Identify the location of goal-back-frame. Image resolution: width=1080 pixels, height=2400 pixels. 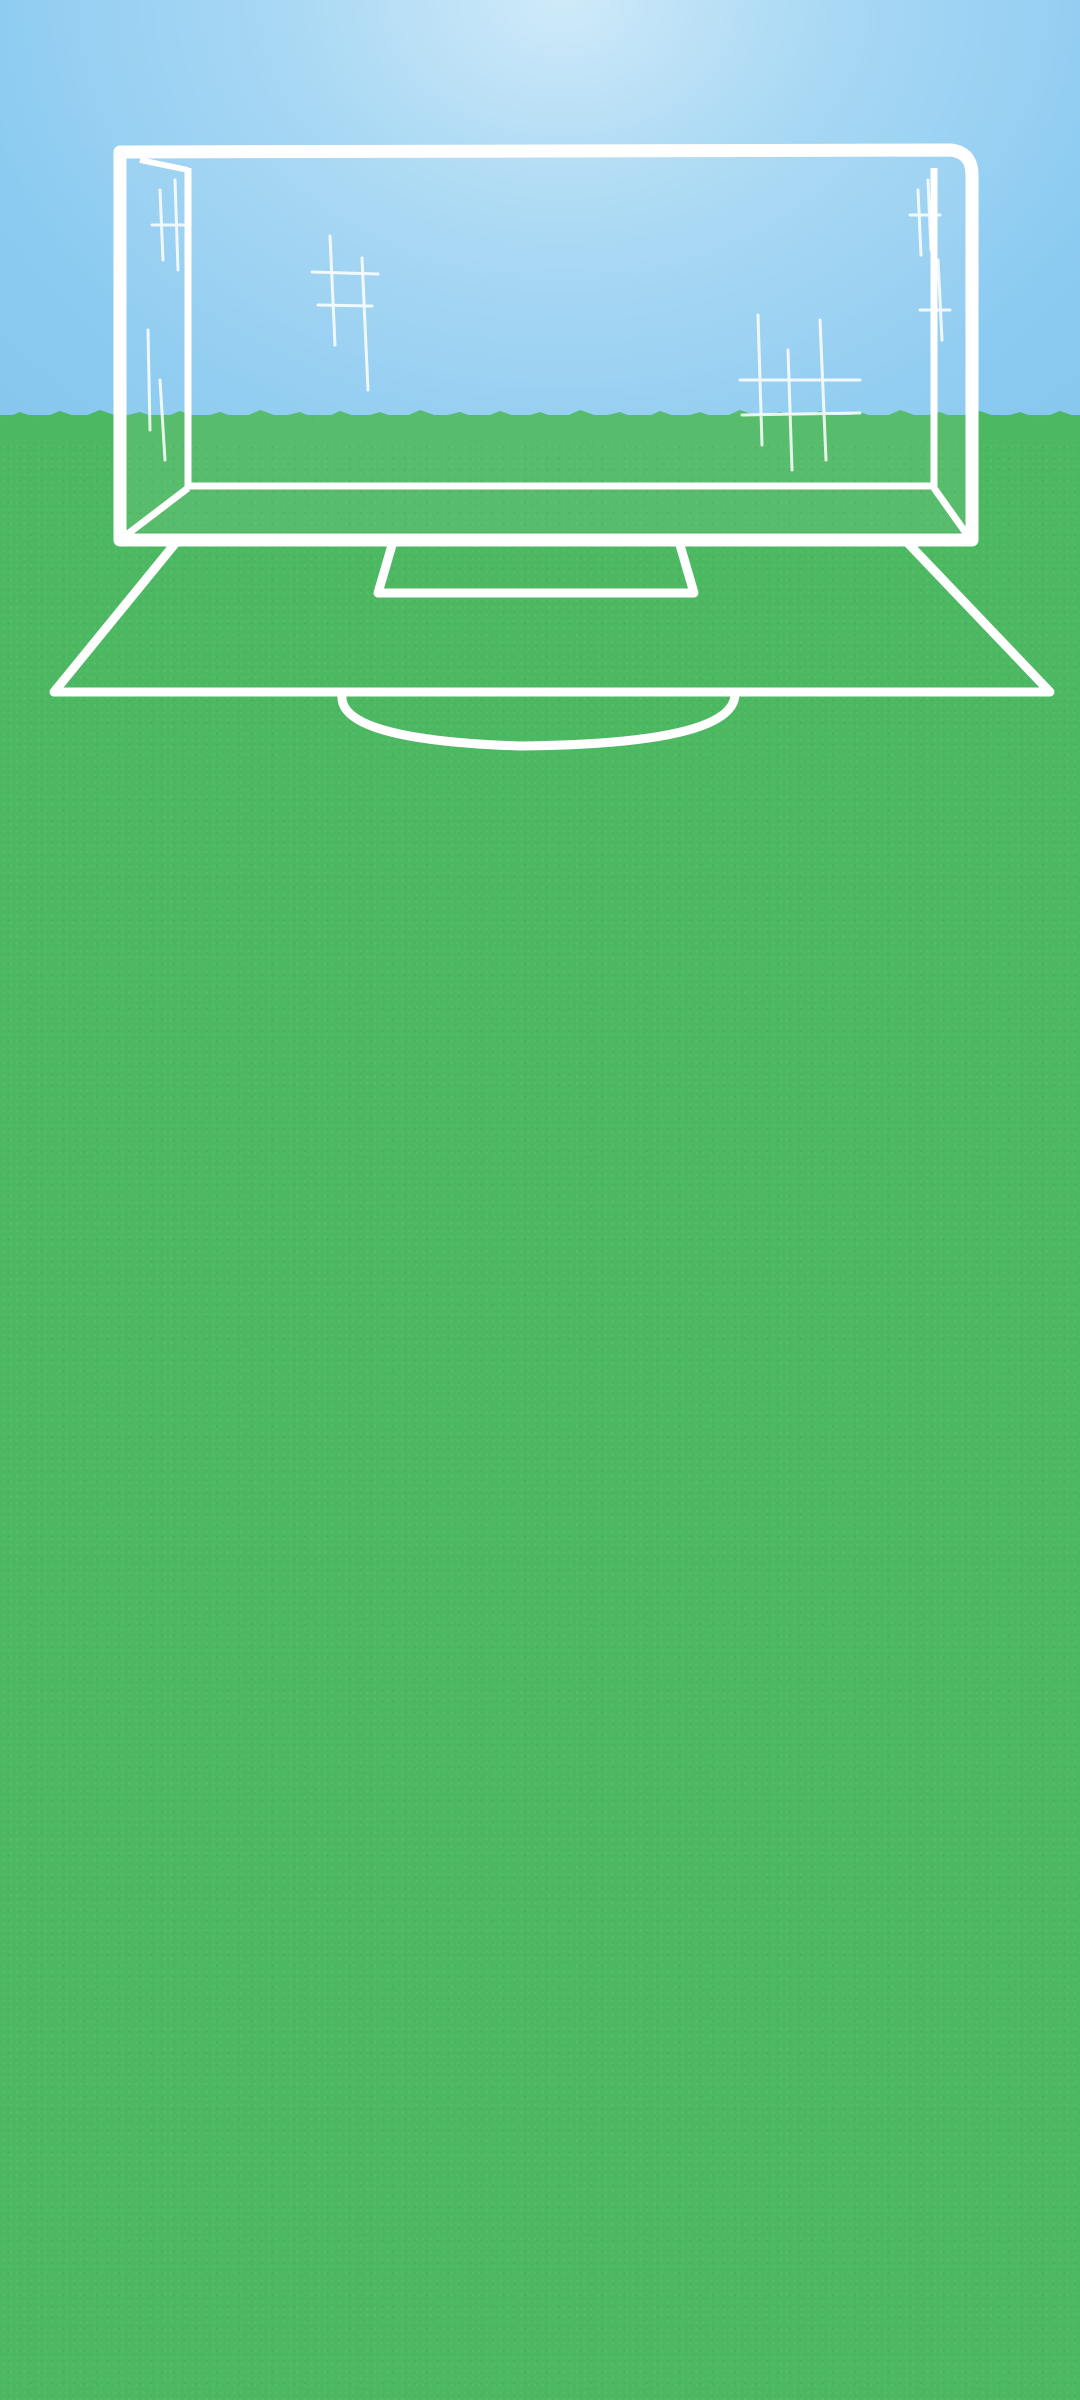
(561, 329).